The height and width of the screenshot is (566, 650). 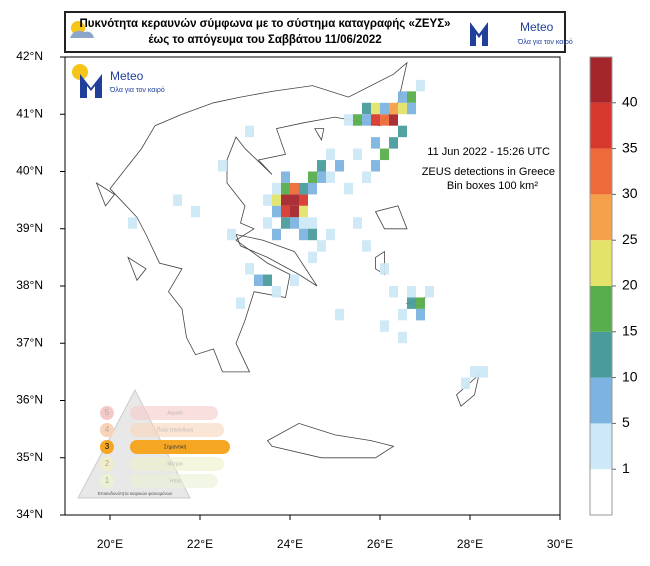 I want to click on annotation-source: ZEUS detections in Greece, so click(x=488, y=172).